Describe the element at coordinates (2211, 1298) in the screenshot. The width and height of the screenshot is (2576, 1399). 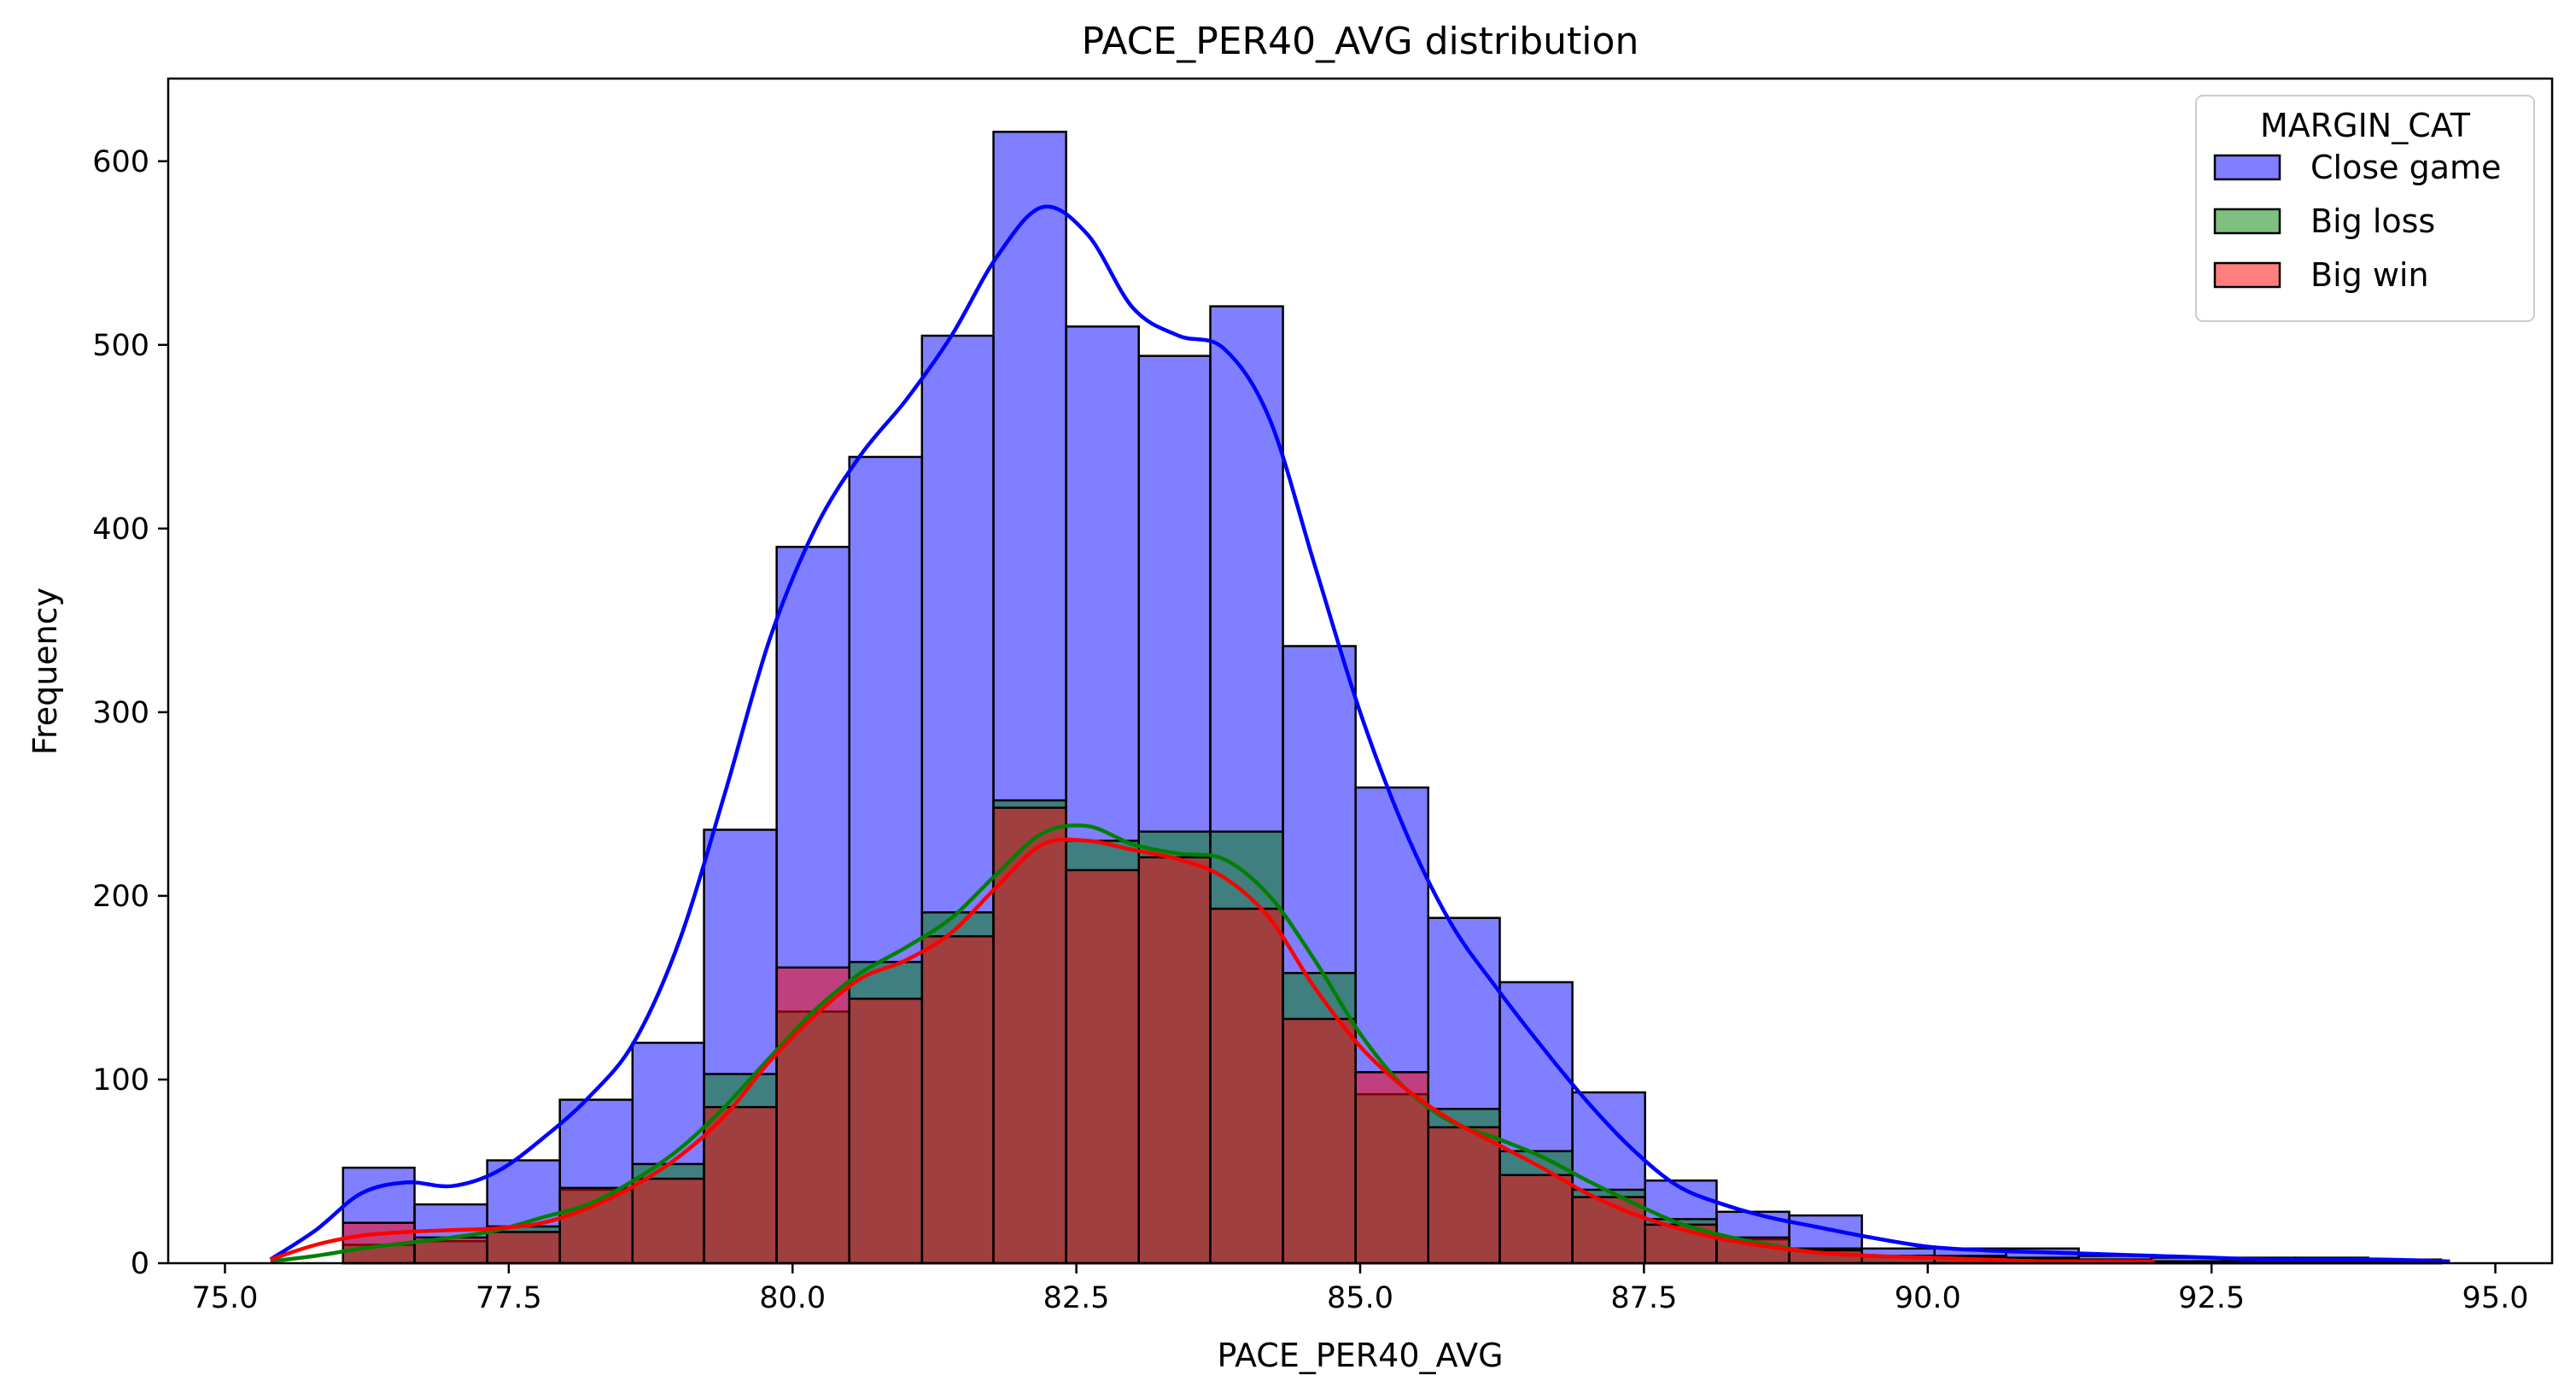
I see `x-tick-label: 92.5` at that location.